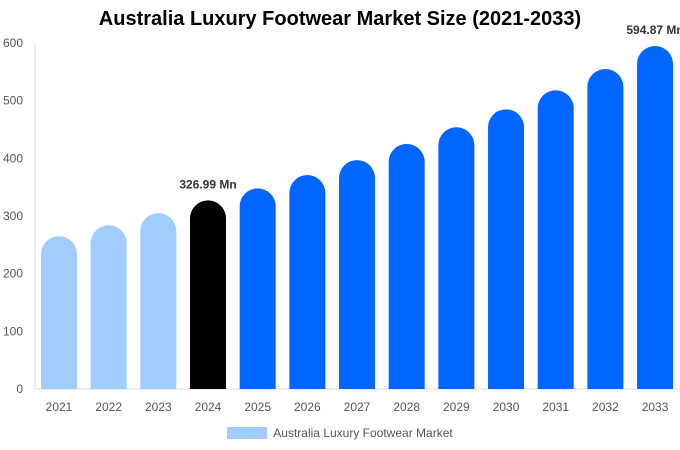 This screenshot has height=450, width=680. What do you see at coordinates (357, 274) in the screenshot?
I see `bar-2027` at bounding box center [357, 274].